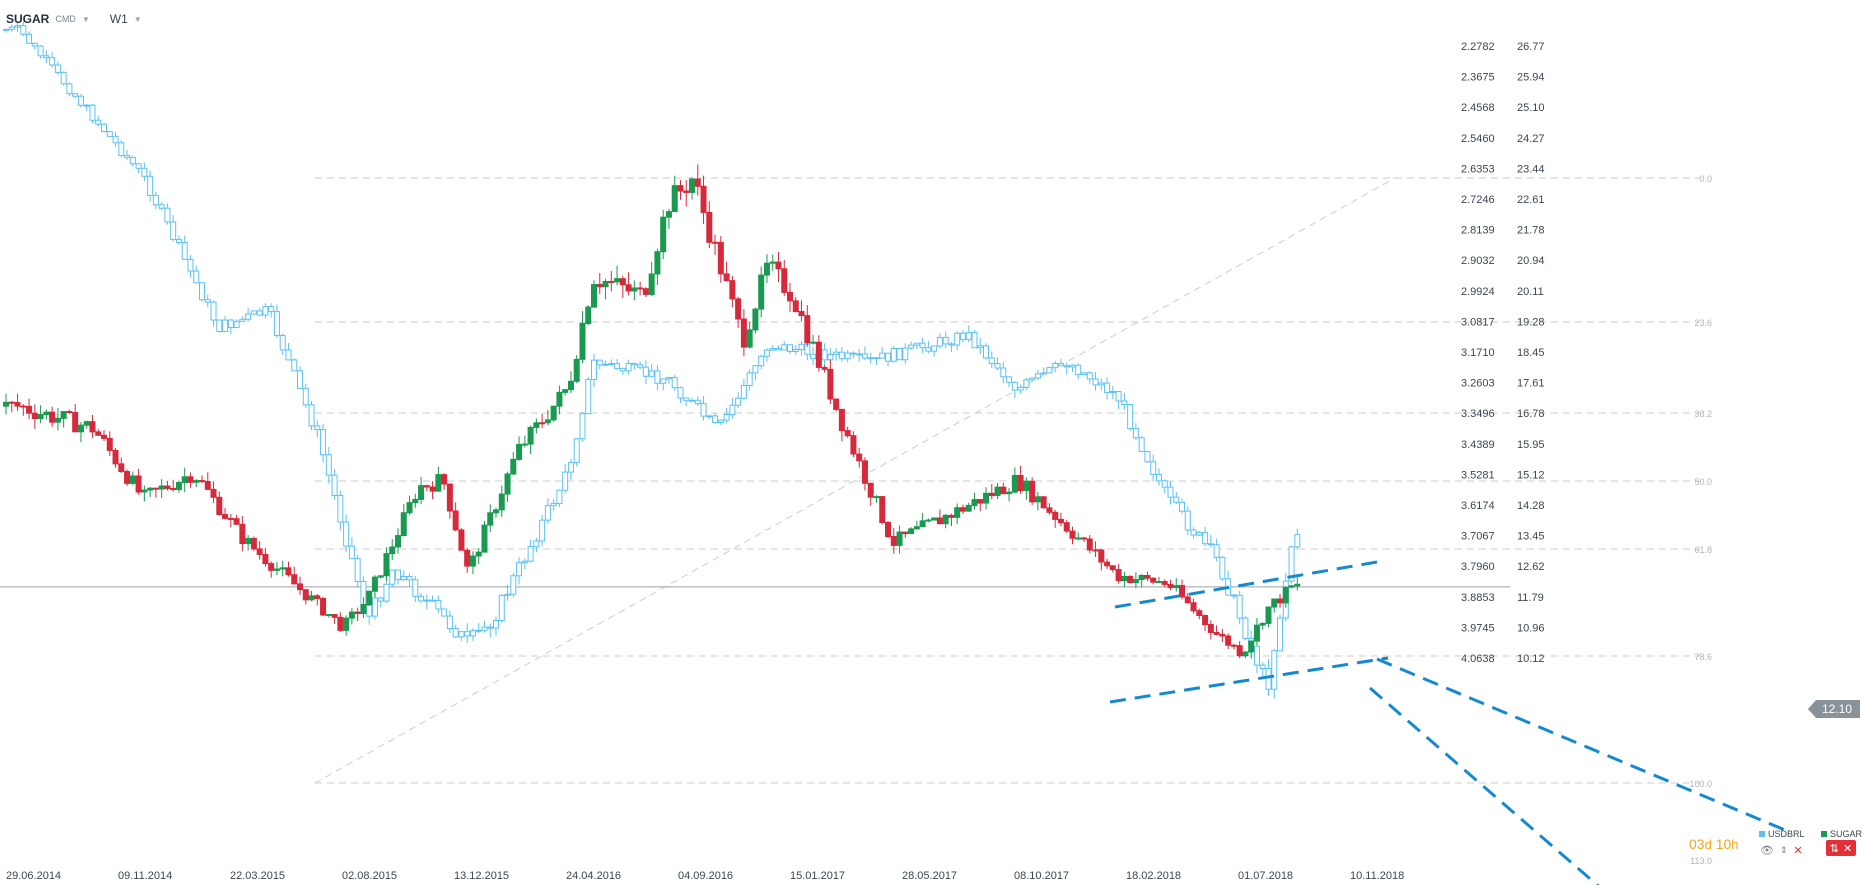 The width and height of the screenshot is (1866, 885). Describe the element at coordinates (1798, 851) in the screenshot. I see `close-icon: ✕` at that location.